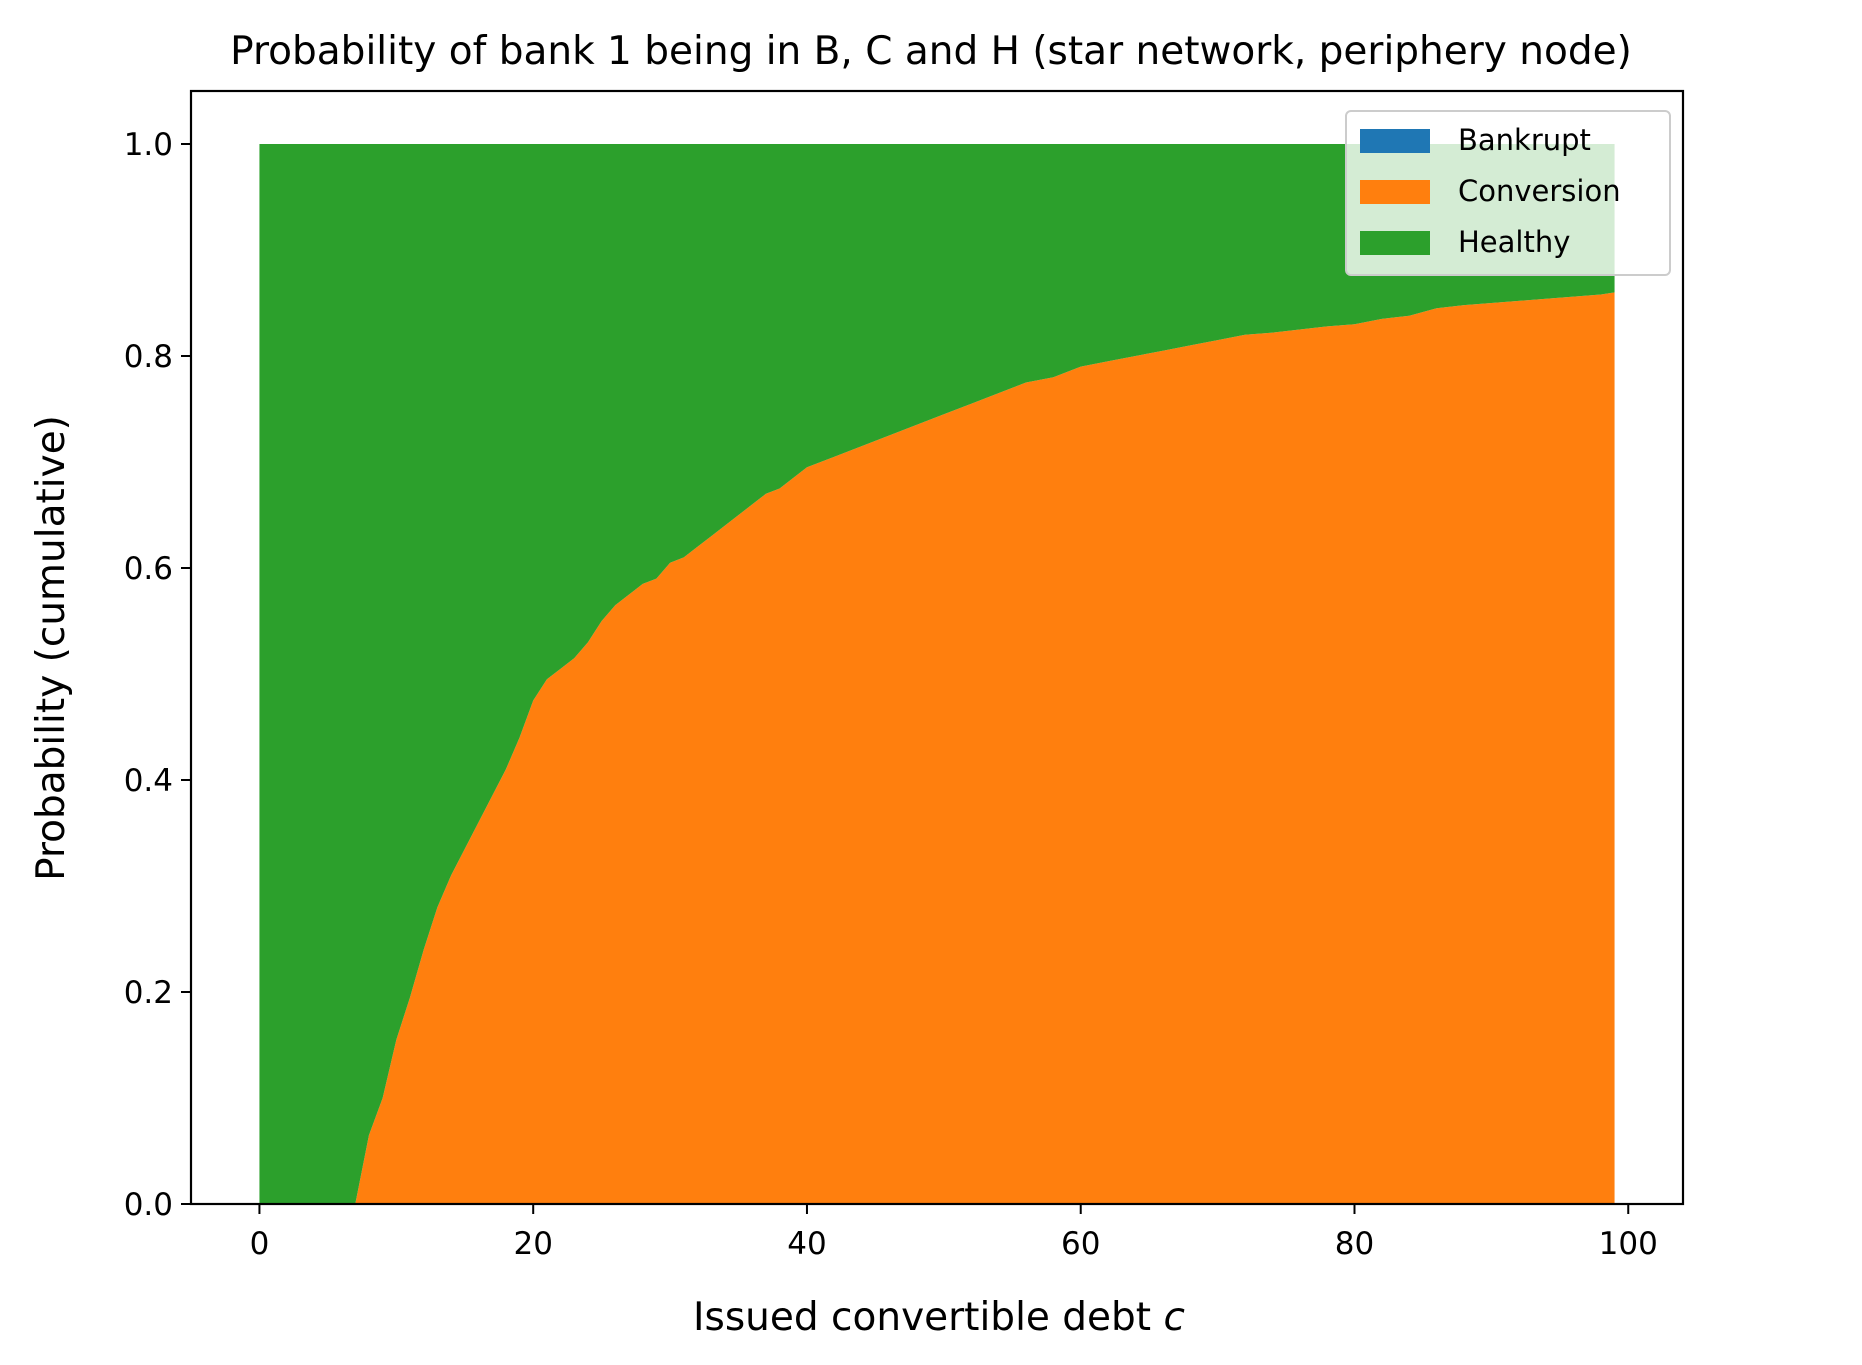 The width and height of the screenshot is (1862, 1365). Describe the element at coordinates (148, 781) in the screenshot. I see `y-tick-label: 0.4` at that location.